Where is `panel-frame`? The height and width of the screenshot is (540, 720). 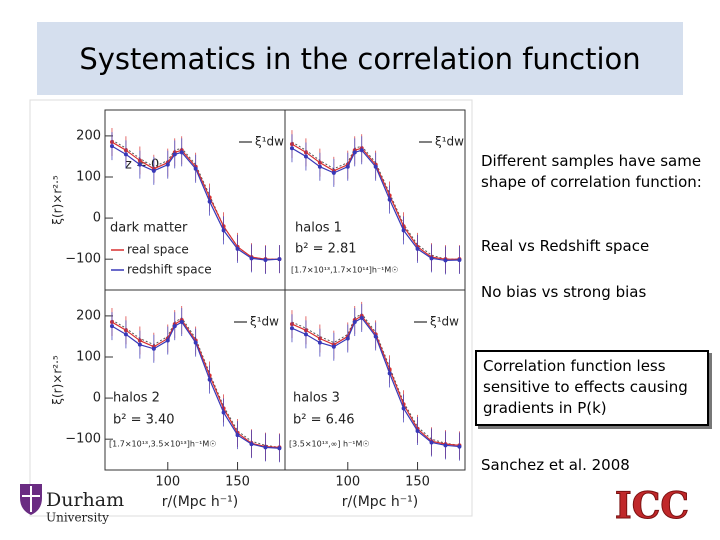 panel-frame is located at coordinates (375, 380).